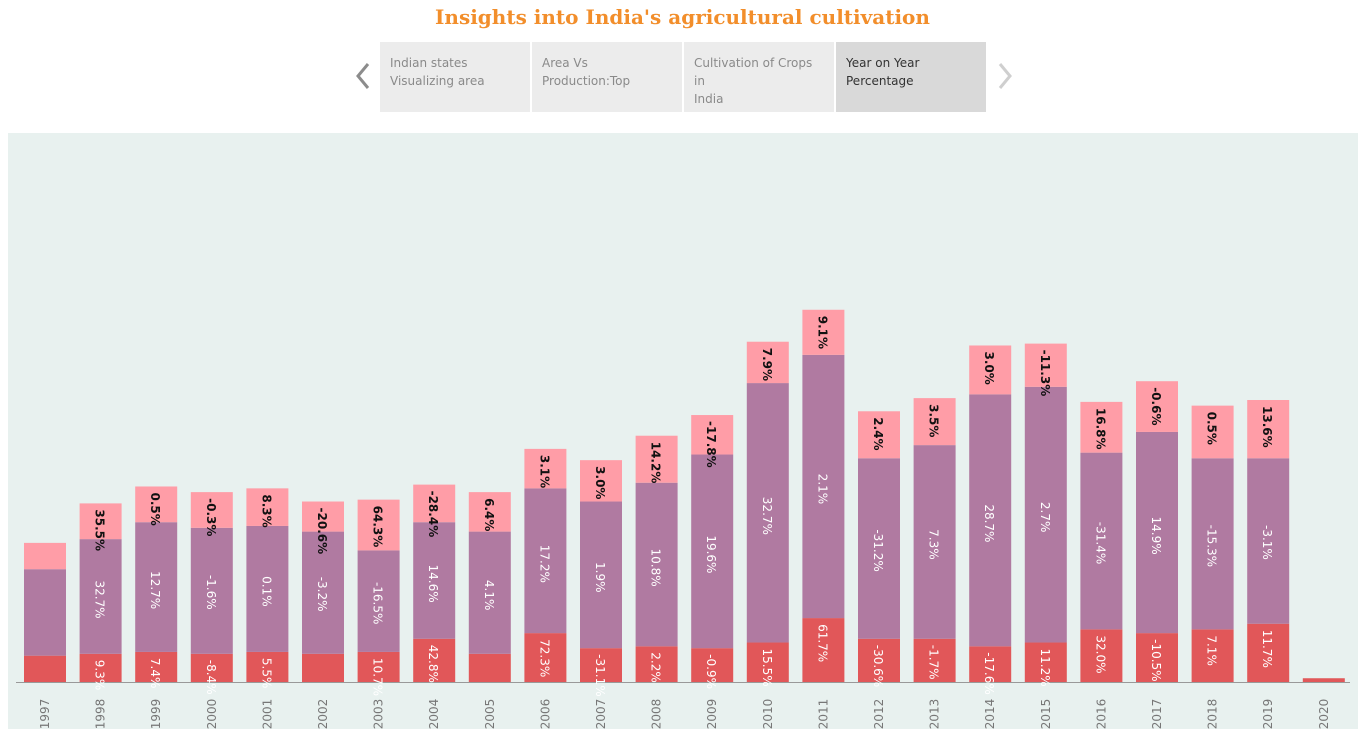 This screenshot has width=1365, height=729. Describe the element at coordinates (211, 677) in the screenshot. I see `data-label-2000-s0: -8.4%` at that location.